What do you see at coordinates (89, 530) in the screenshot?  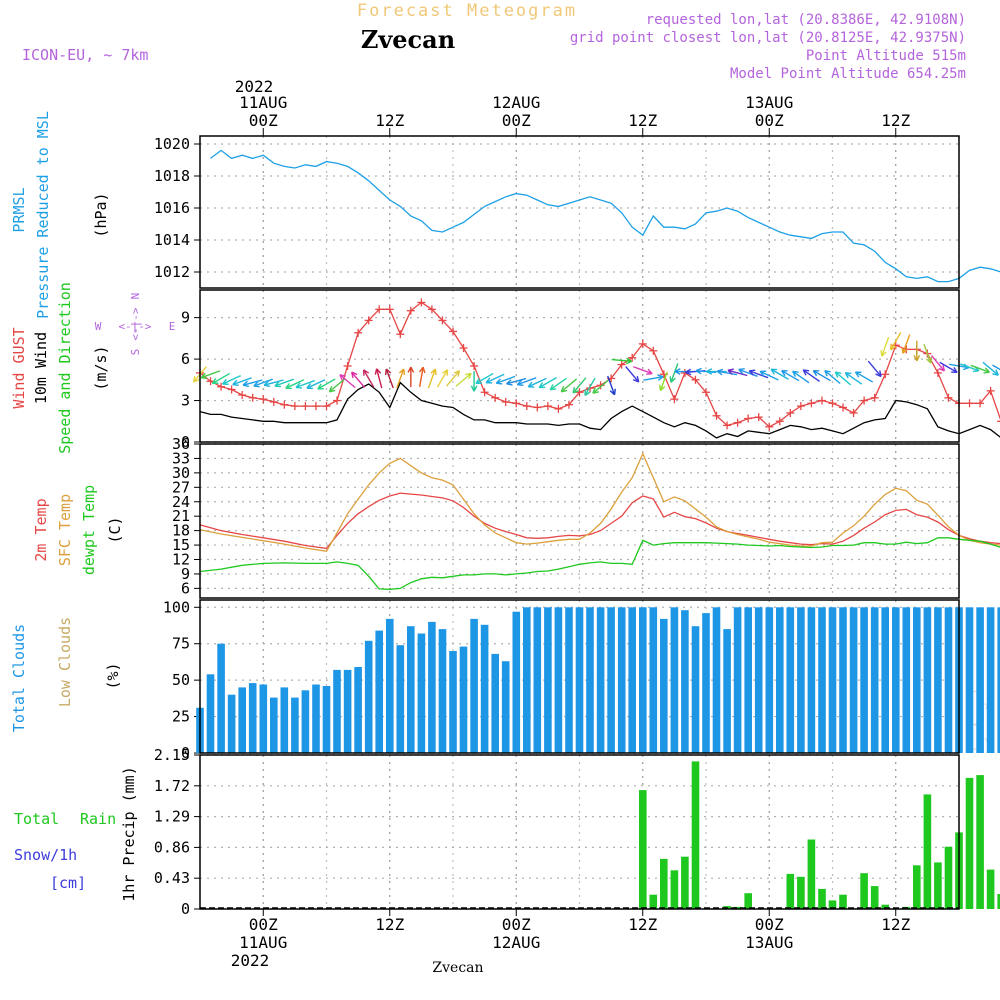 I see `temp-label-3: dewpt Temp` at bounding box center [89, 530].